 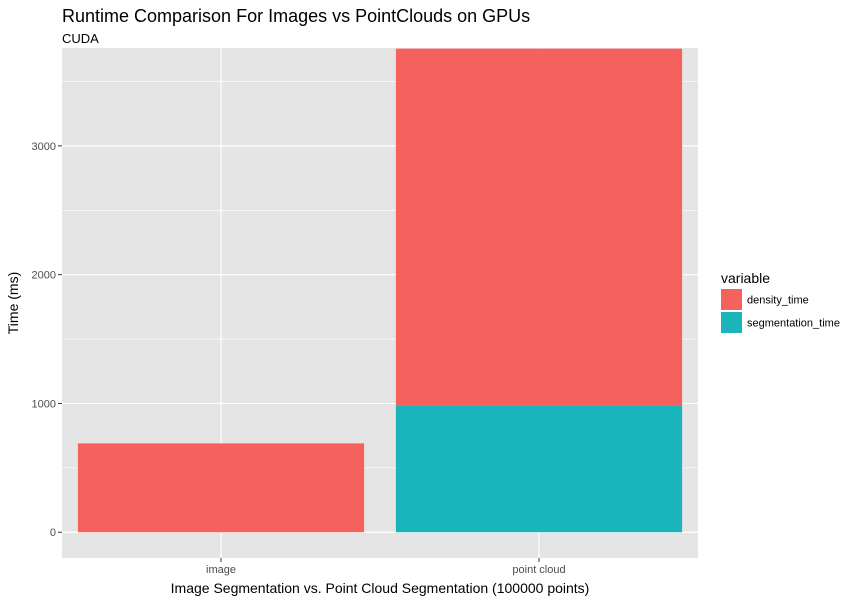 I want to click on chart-subtitle: CUDA, so click(x=80, y=38).